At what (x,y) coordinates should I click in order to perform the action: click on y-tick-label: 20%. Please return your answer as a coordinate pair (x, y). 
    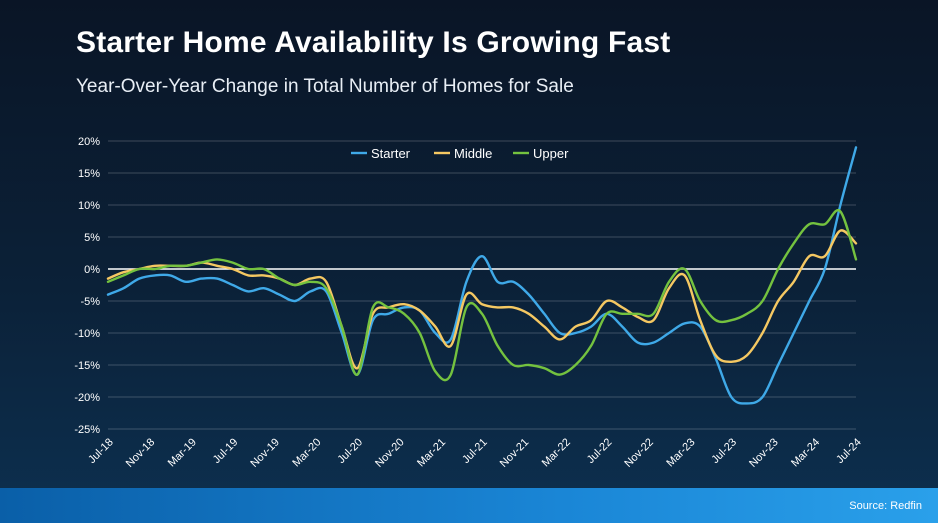
    Looking at the image, I should click on (89, 142).